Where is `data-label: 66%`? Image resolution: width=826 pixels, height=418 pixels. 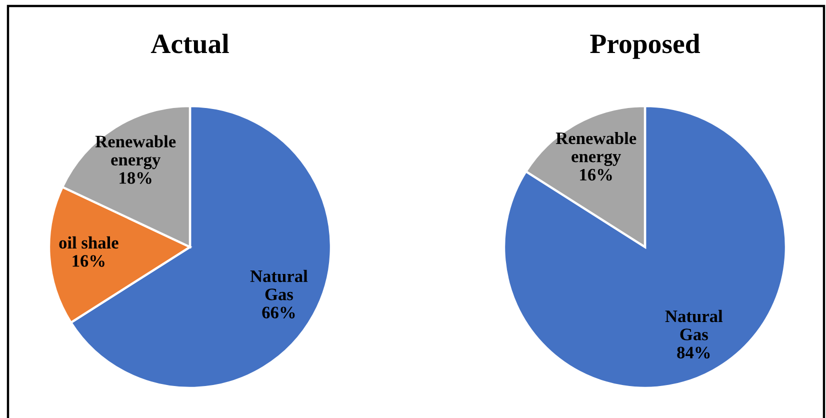
data-label: 66% is located at coordinates (278, 312).